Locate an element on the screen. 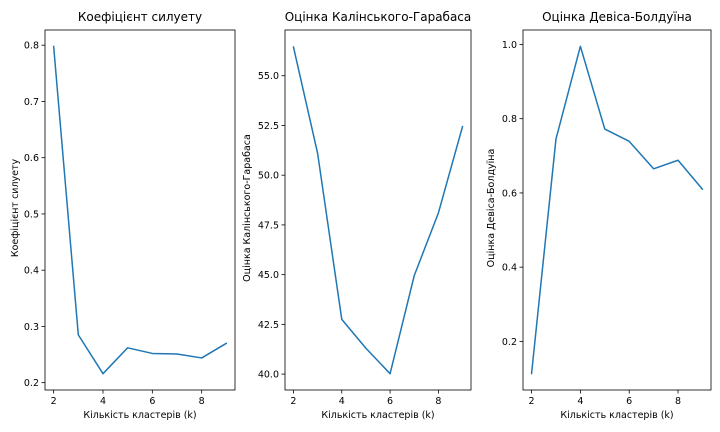 Image resolution: width=720 pixels, height=432 pixels. y-tick-label: 0.5 is located at coordinates (31, 214).